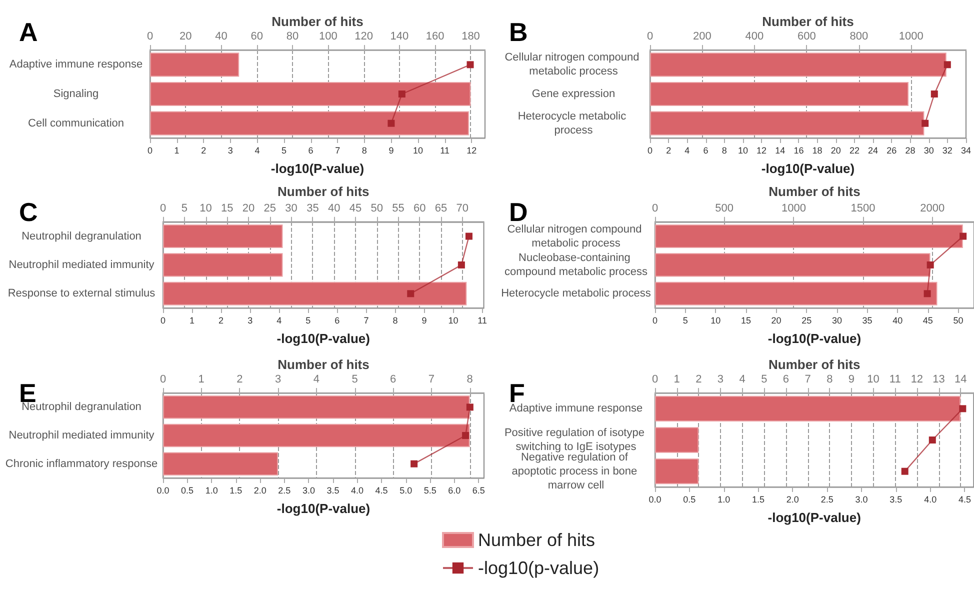 The image size is (974, 590). What do you see at coordinates (574, 123) in the screenshot?
I see `y-tick-label: Heterocycle metabolic process` at bounding box center [574, 123].